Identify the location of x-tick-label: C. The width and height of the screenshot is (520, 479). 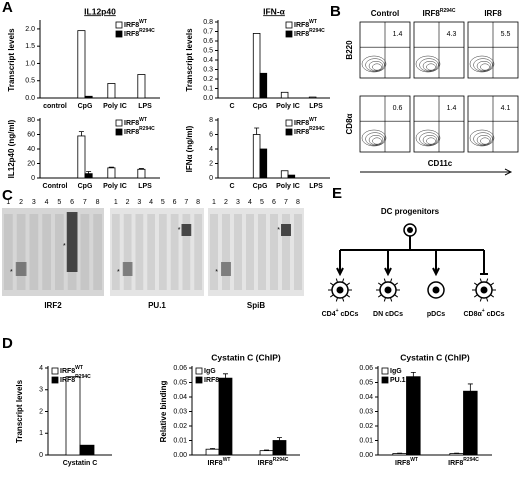
(231, 106).